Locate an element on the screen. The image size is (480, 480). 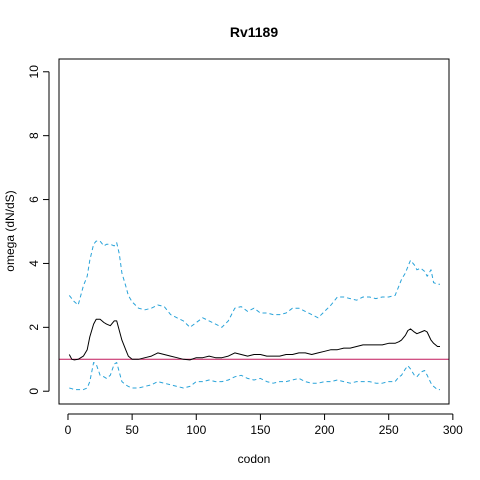
series-line-upper is located at coordinates (254, 284).